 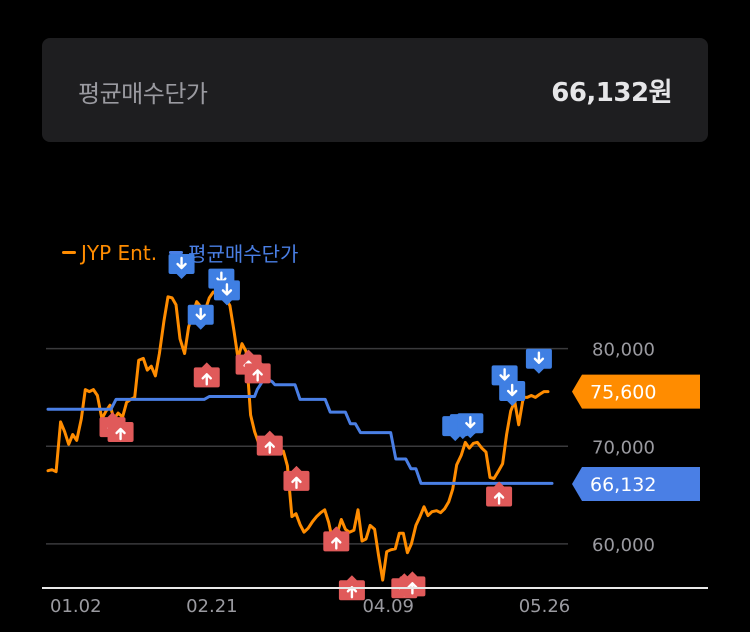 I want to click on value-tag-1: 66,132, so click(x=636, y=484).